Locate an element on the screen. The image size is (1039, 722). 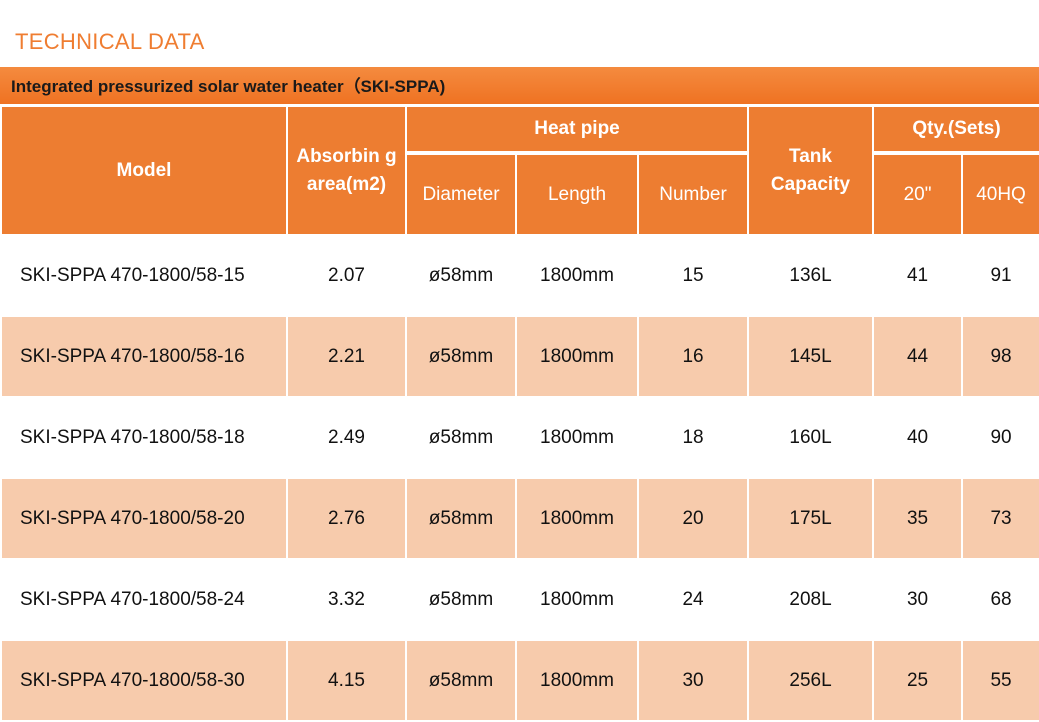
col-header-length: Length is located at coordinates (577, 193).